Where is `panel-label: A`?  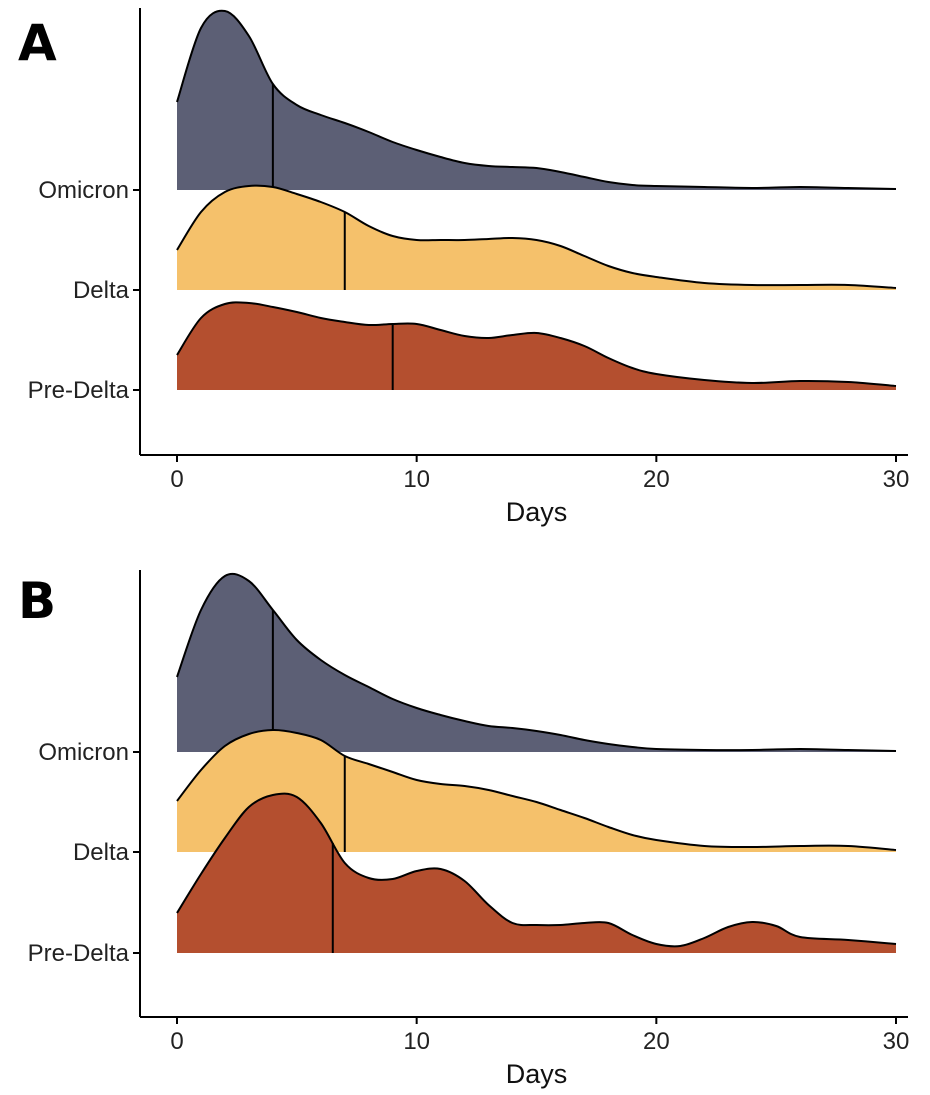
panel-label: A is located at coordinates (37, 43).